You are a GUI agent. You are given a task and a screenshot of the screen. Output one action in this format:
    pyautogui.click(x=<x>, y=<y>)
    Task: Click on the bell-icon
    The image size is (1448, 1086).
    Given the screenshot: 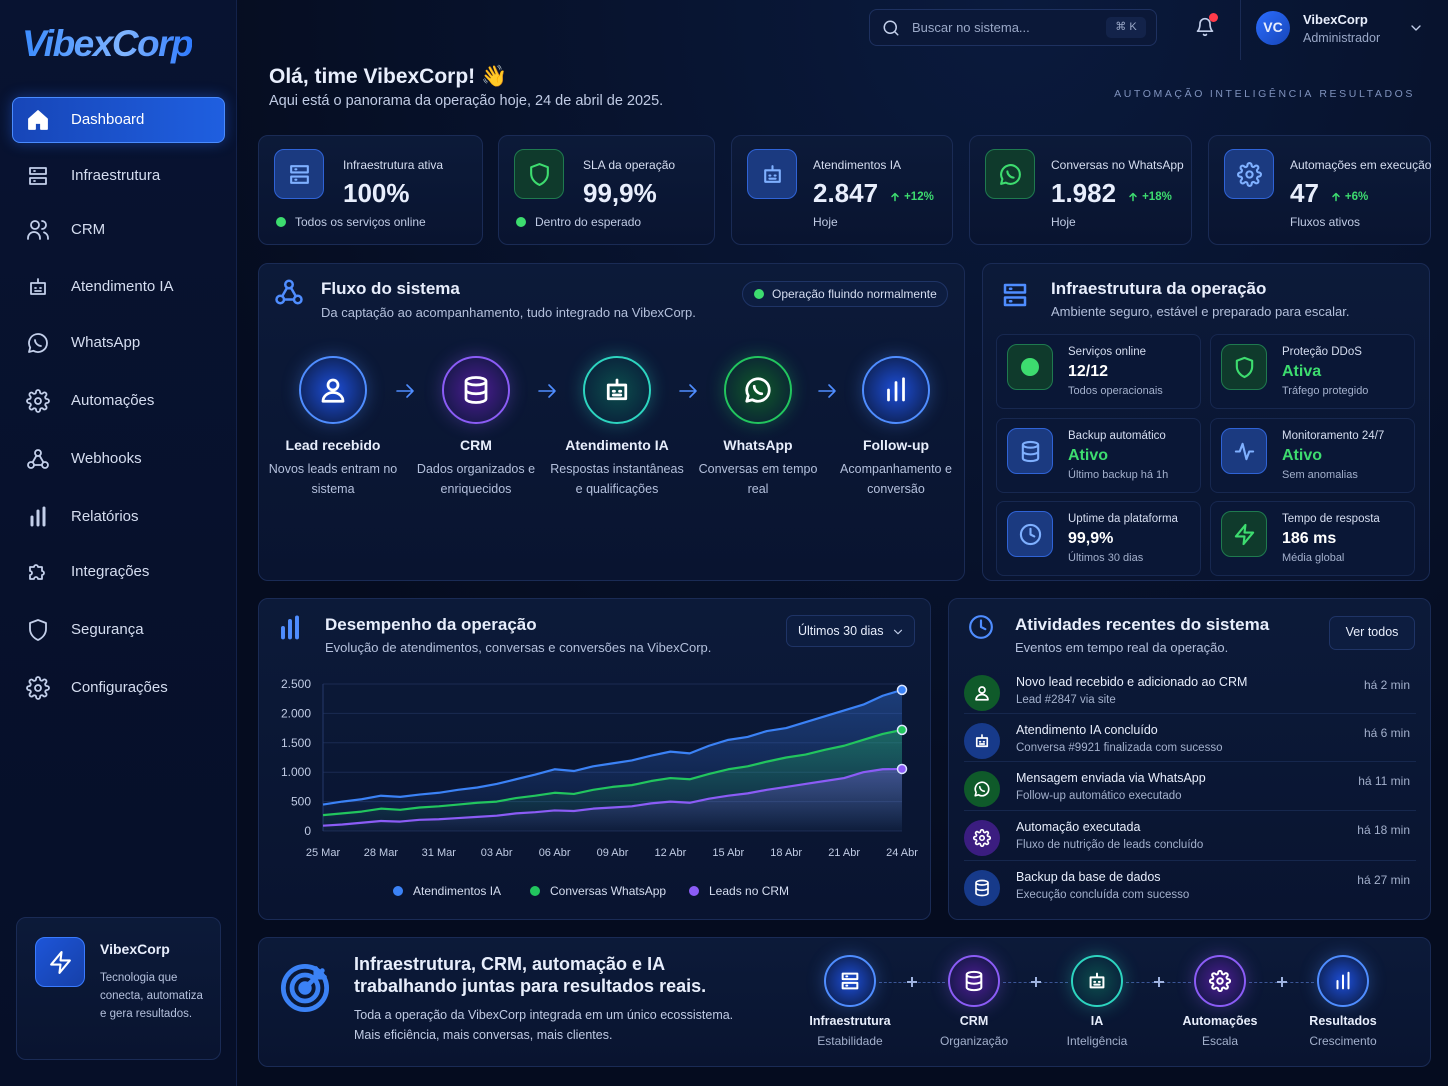 What is the action you would take?
    pyautogui.click(x=1205, y=27)
    